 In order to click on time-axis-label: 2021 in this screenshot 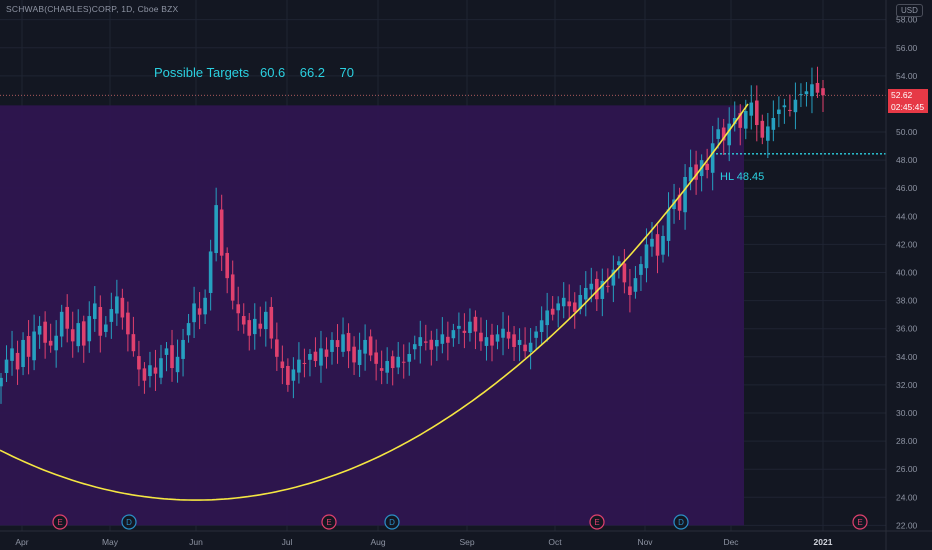, I will do `click(823, 542)`.